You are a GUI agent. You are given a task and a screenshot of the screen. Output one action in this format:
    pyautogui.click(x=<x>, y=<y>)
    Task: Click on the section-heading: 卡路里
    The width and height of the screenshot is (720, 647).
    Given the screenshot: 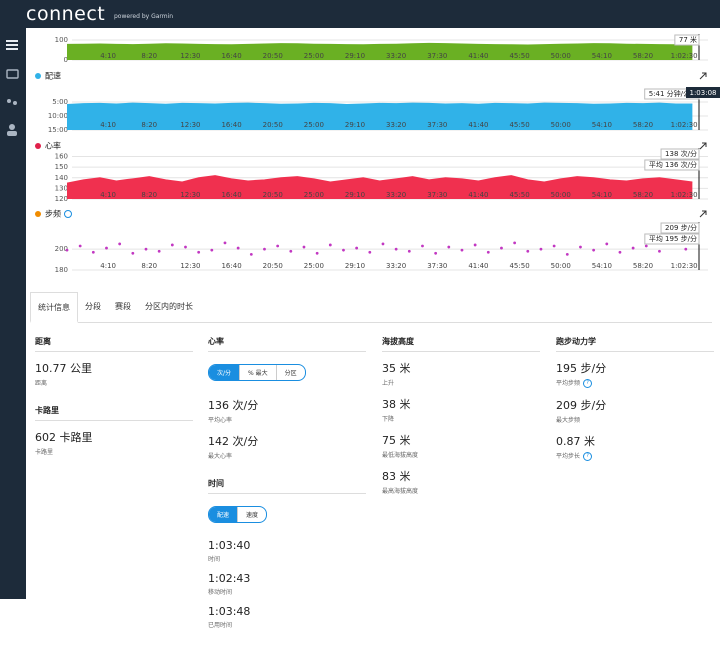 What is the action you would take?
    pyautogui.click(x=114, y=413)
    